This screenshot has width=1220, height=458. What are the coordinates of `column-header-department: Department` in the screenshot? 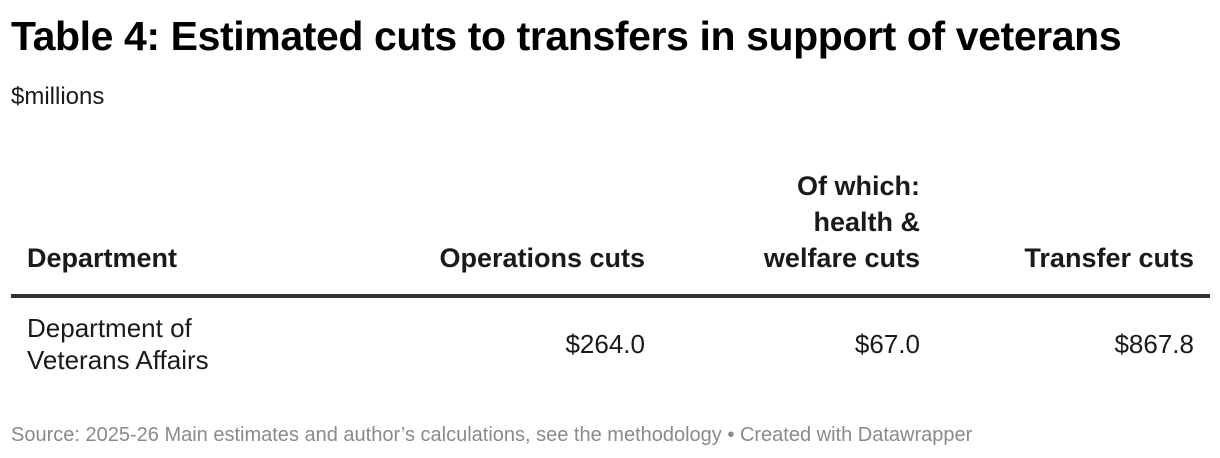 It's located at (102, 258).